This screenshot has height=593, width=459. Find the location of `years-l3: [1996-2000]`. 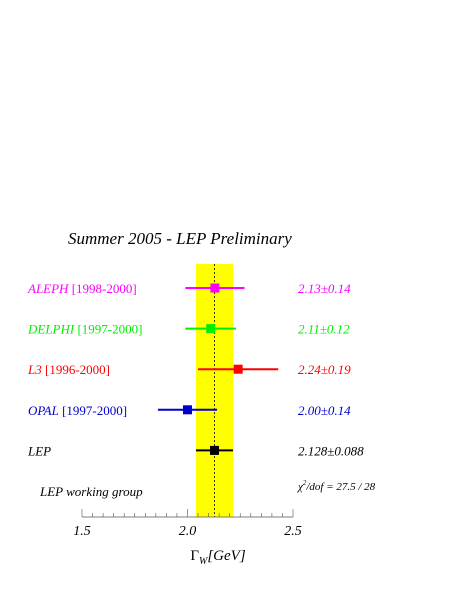

years-l3: [1996-2000] is located at coordinates (76, 369).